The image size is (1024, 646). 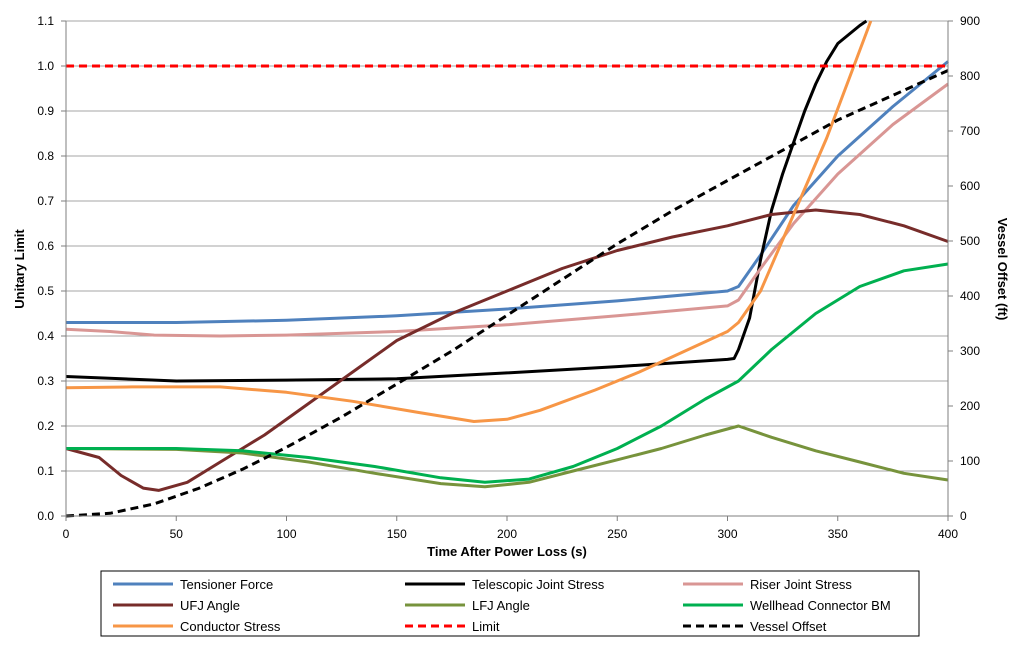 What do you see at coordinates (617, 534) in the screenshot?
I see `x-tick-label: 250` at bounding box center [617, 534].